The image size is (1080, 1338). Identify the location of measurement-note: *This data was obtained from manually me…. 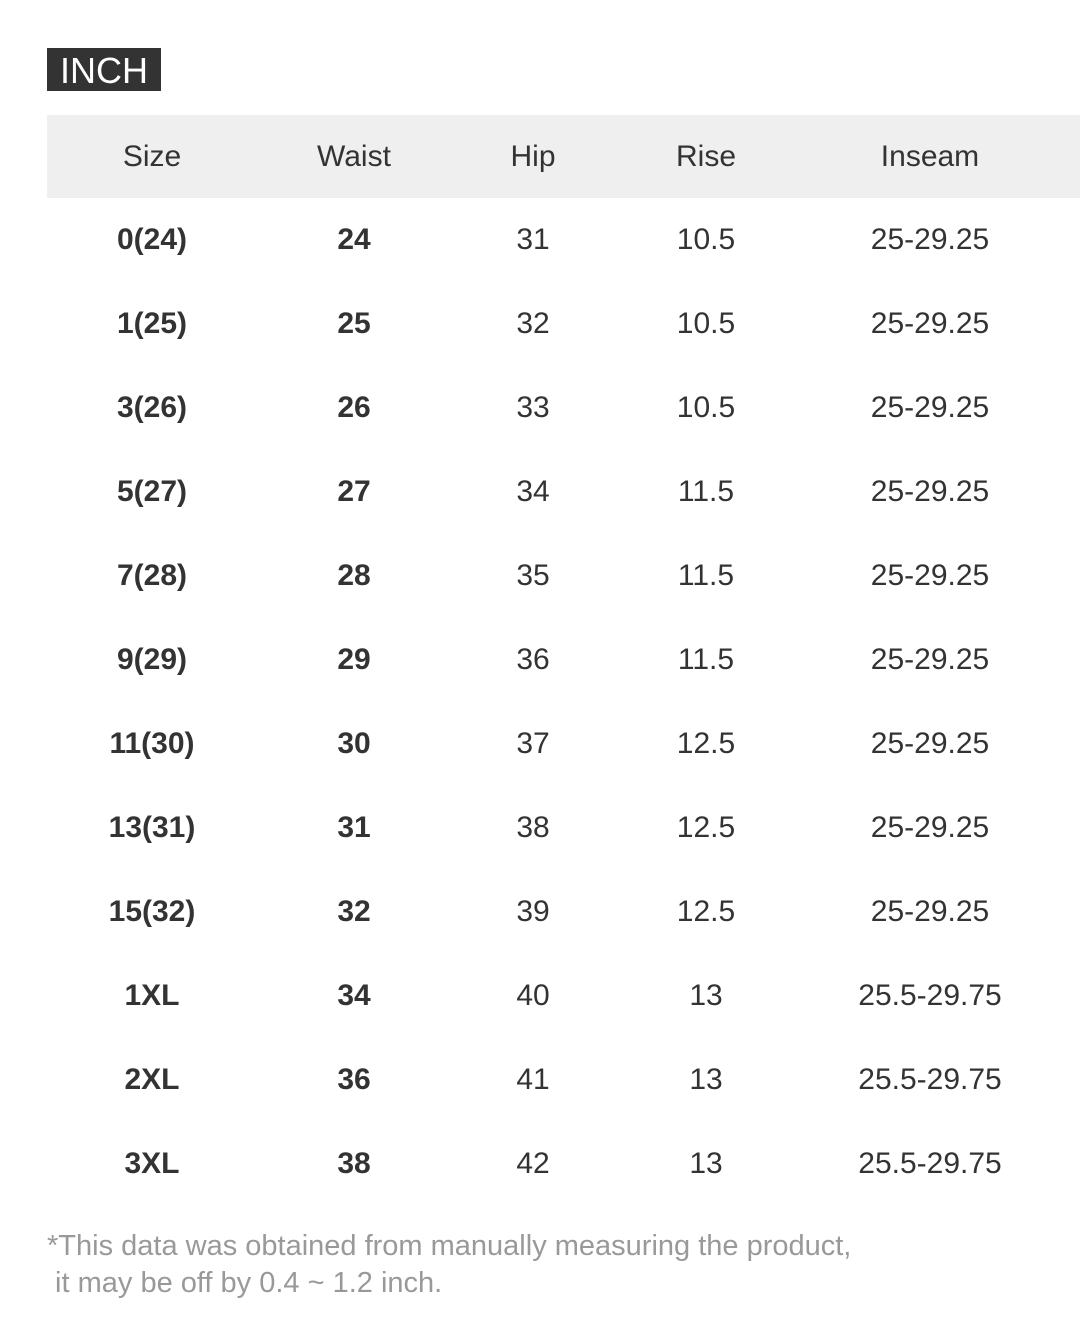
(449, 1265).